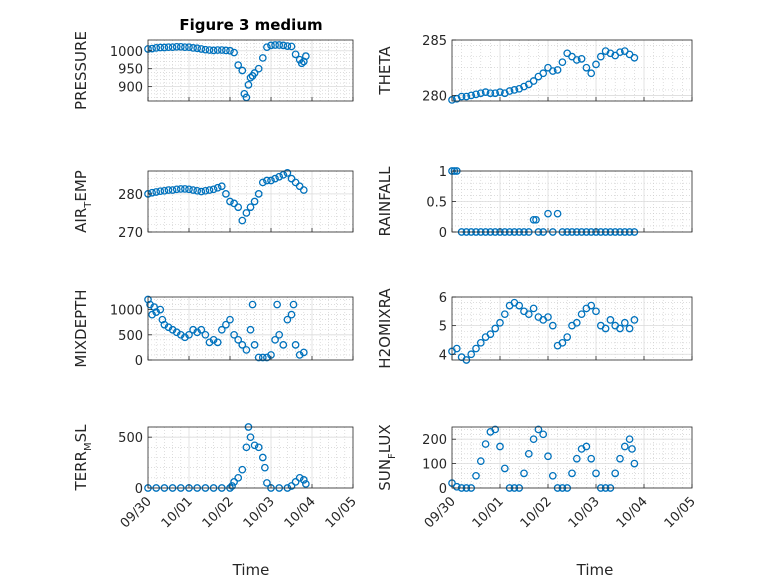 The height and width of the screenshot is (583, 778). What do you see at coordinates (443, 298) in the screenshot?
I see `y-tick-label: 6` at bounding box center [443, 298].